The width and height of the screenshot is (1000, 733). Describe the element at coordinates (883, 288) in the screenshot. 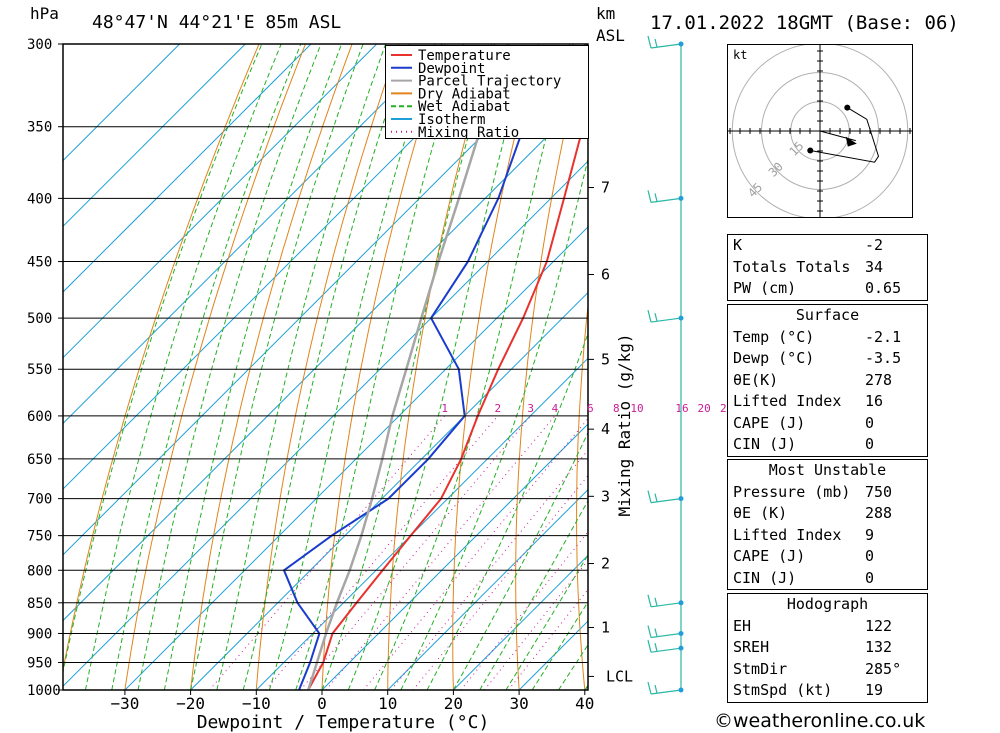

I see `row-value: 0.65` at that location.